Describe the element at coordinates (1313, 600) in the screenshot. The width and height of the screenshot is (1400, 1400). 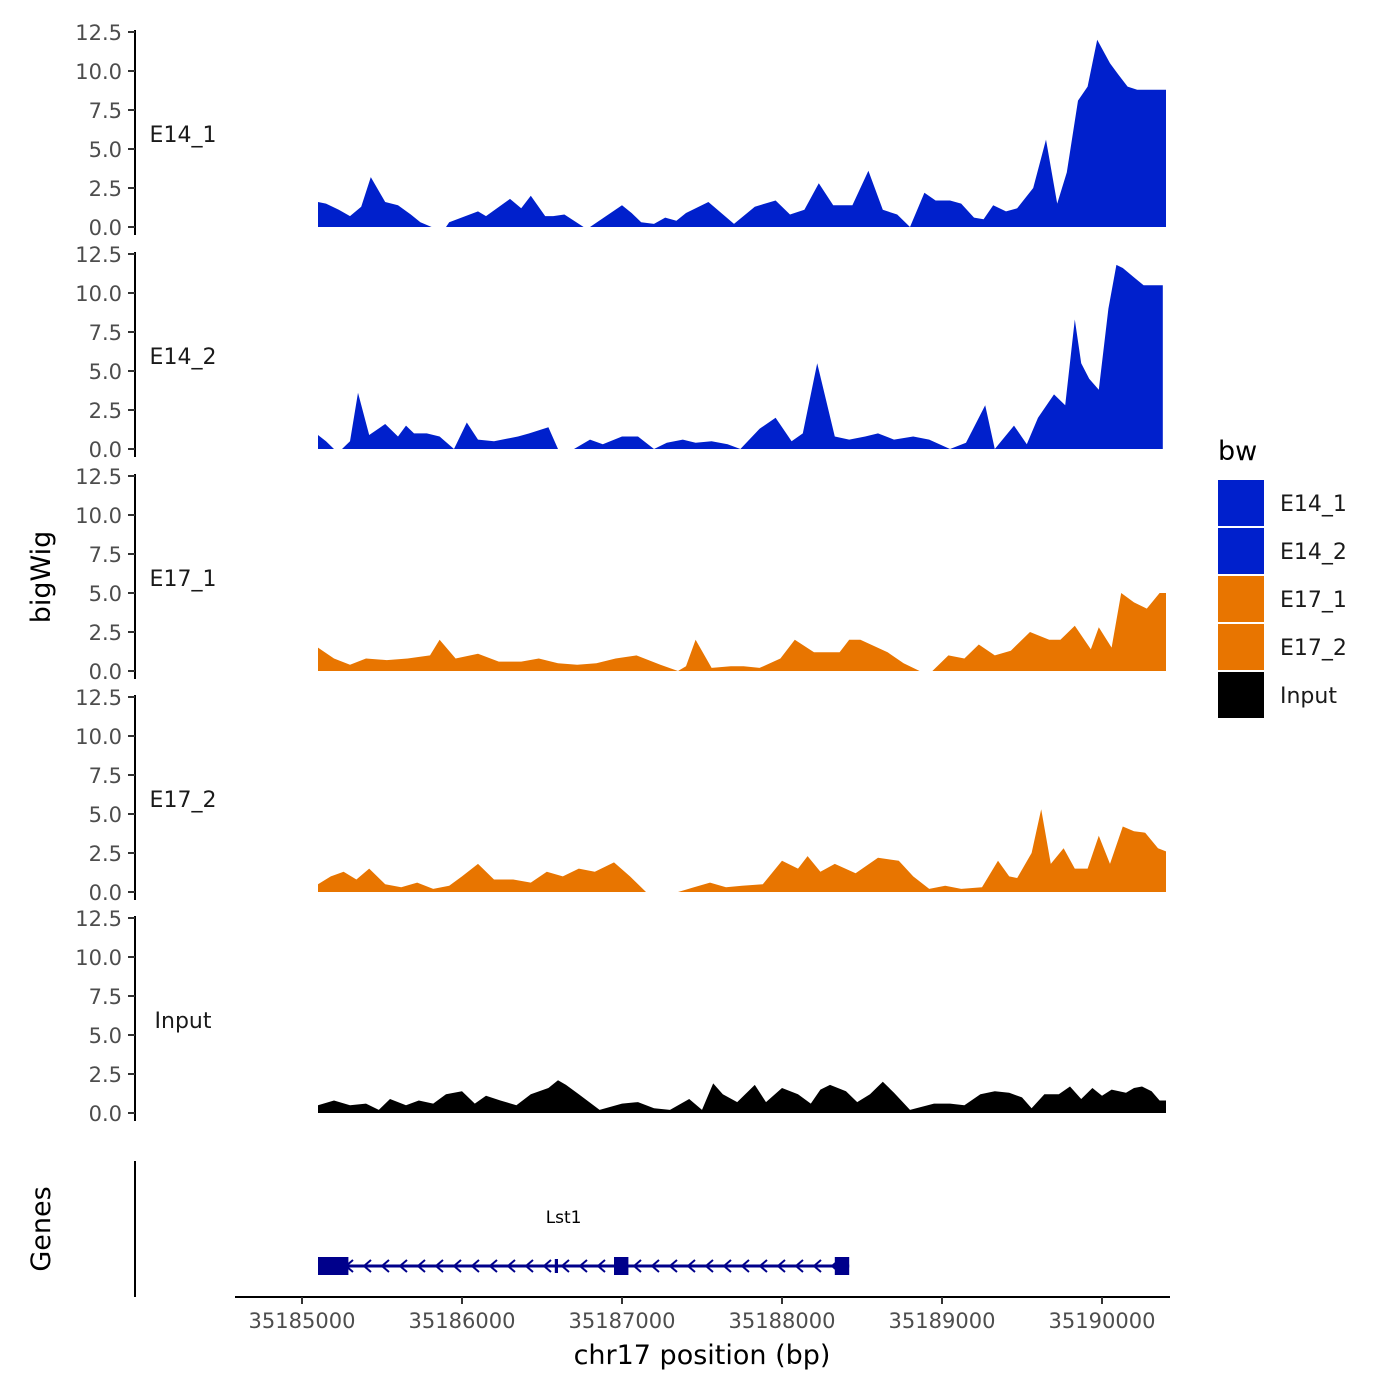
I see `legend-label: E17_1` at that location.